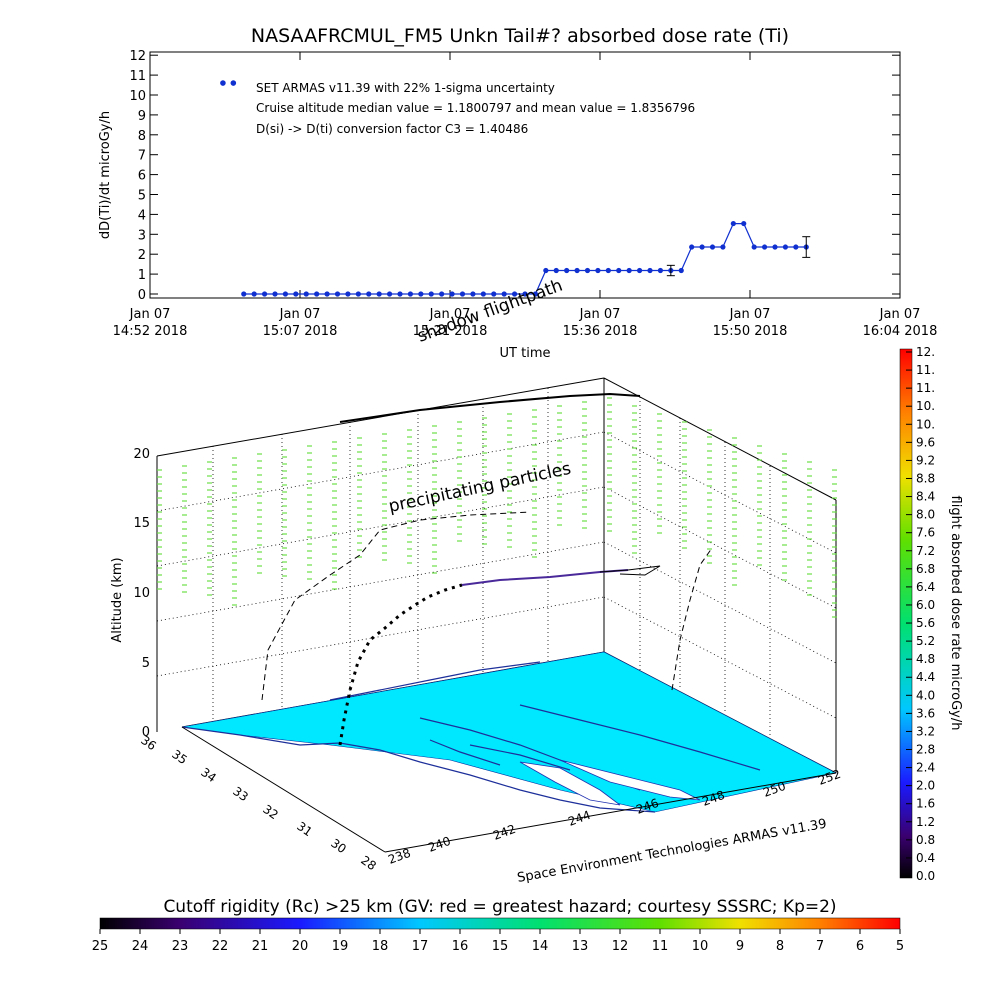  What do you see at coordinates (692, 619) in the screenshot?
I see `shadow-path-right-wall` at bounding box center [692, 619].